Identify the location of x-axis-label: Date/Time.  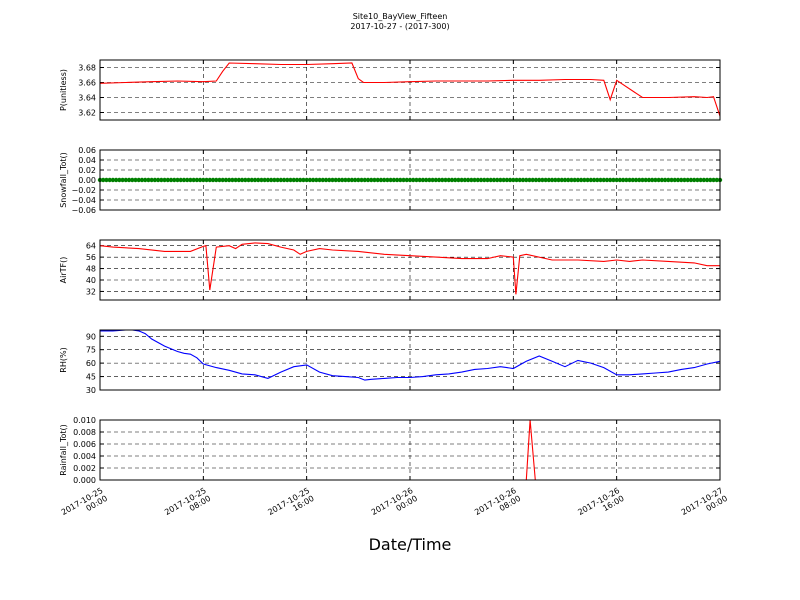
(410, 544).